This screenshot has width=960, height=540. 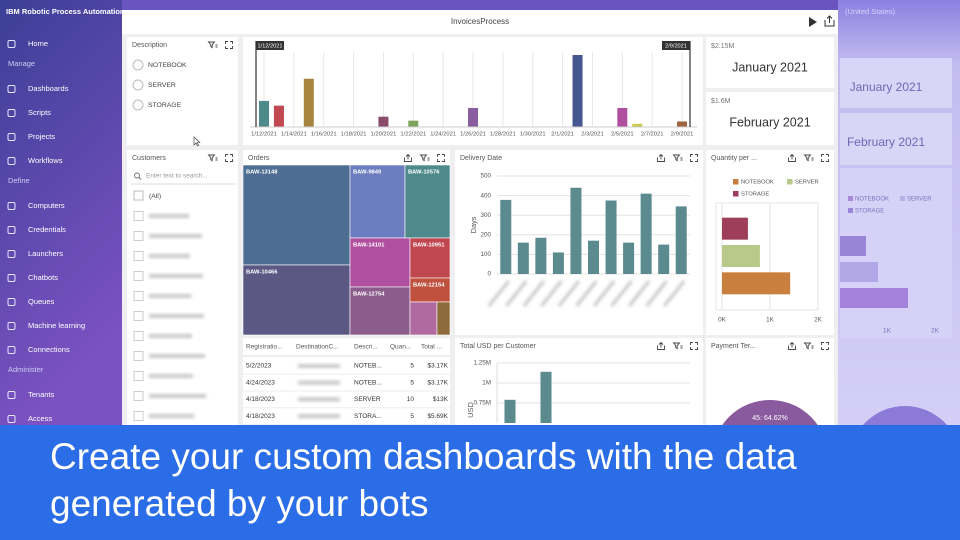 What do you see at coordinates (260, 382) in the screenshot?
I see `table-cell: 4/24/2023` at bounding box center [260, 382].